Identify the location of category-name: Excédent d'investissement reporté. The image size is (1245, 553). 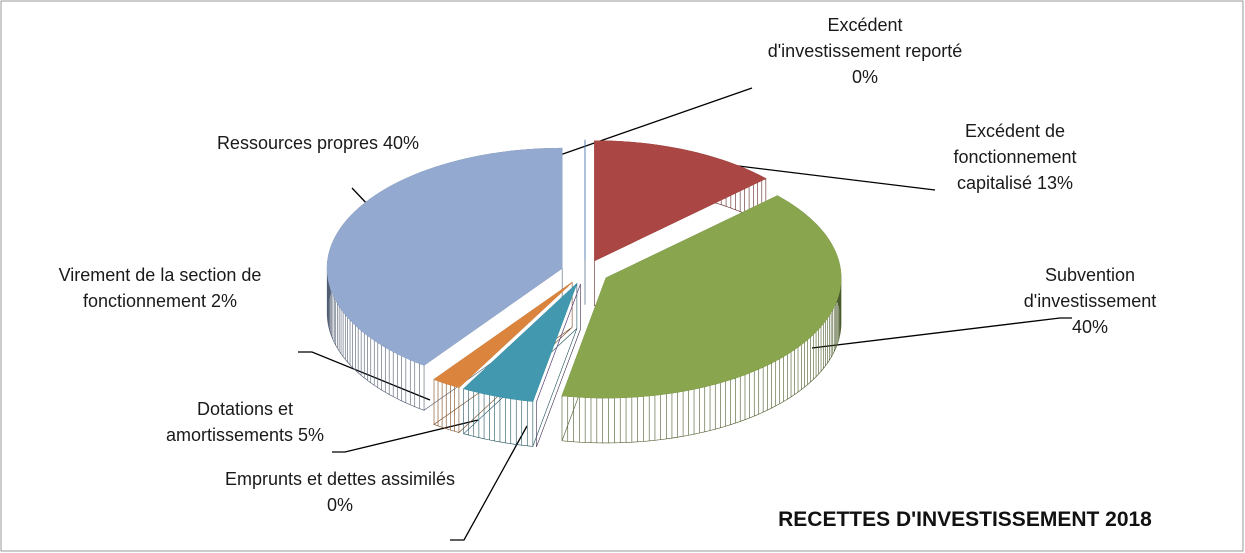
(865, 38).